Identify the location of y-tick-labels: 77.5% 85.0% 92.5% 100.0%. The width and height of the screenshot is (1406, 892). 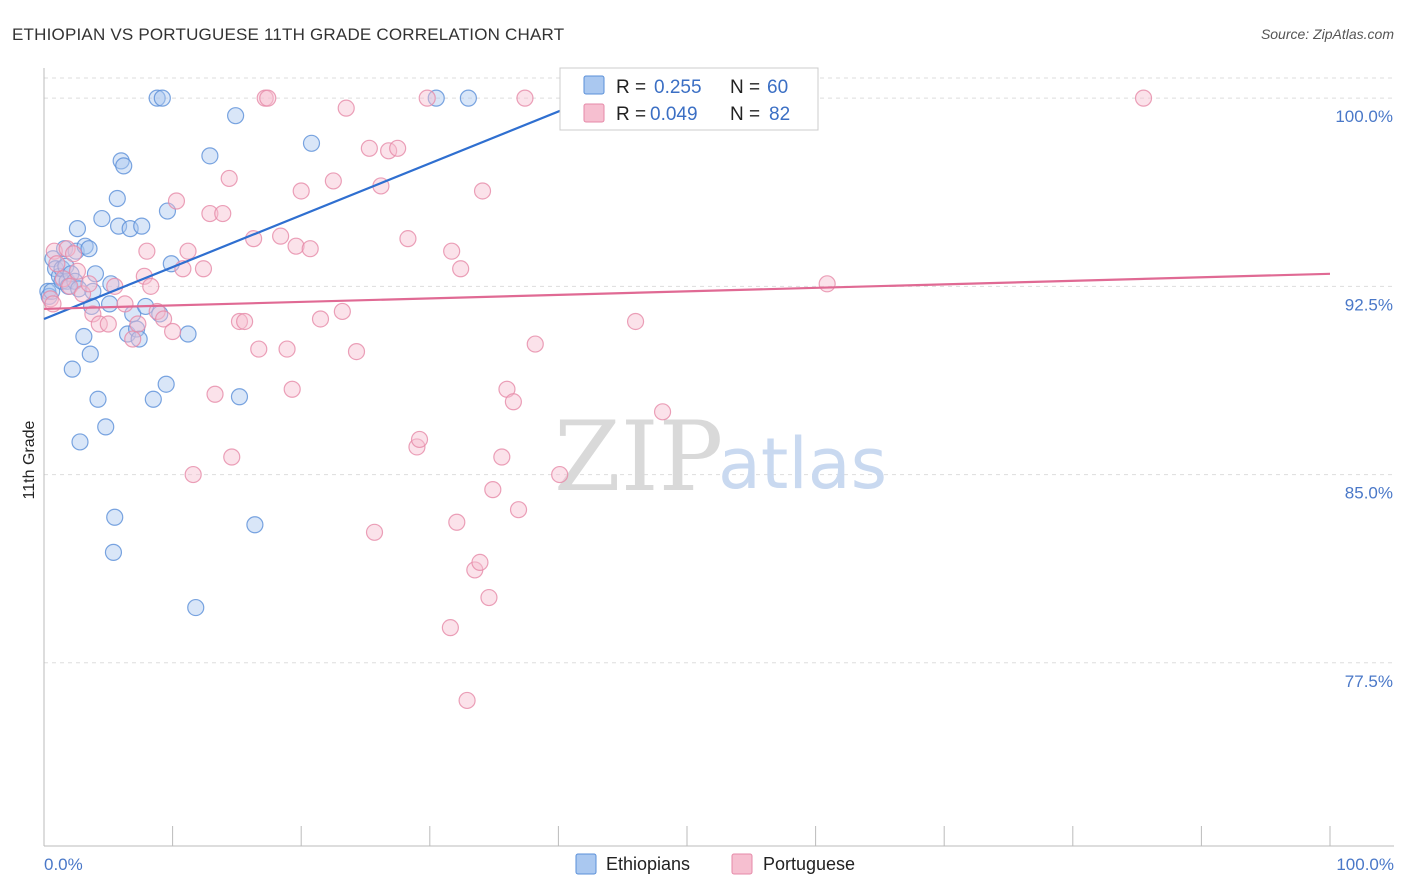
(1364, 399).